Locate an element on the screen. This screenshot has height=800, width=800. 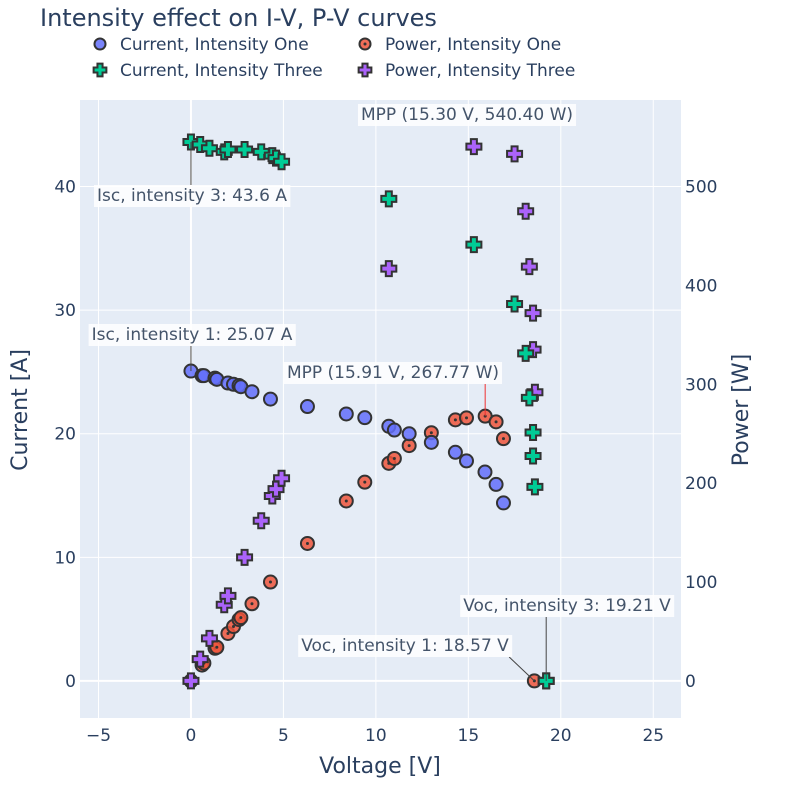
legend-label: Current, Intensity Three is located at coordinates (221, 71).